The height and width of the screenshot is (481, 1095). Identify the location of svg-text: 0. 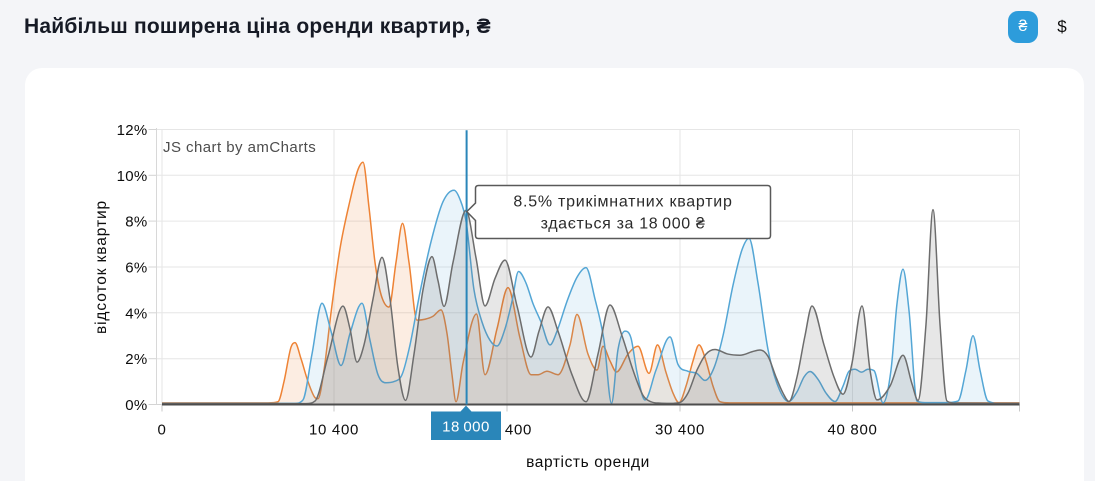
(161, 430).